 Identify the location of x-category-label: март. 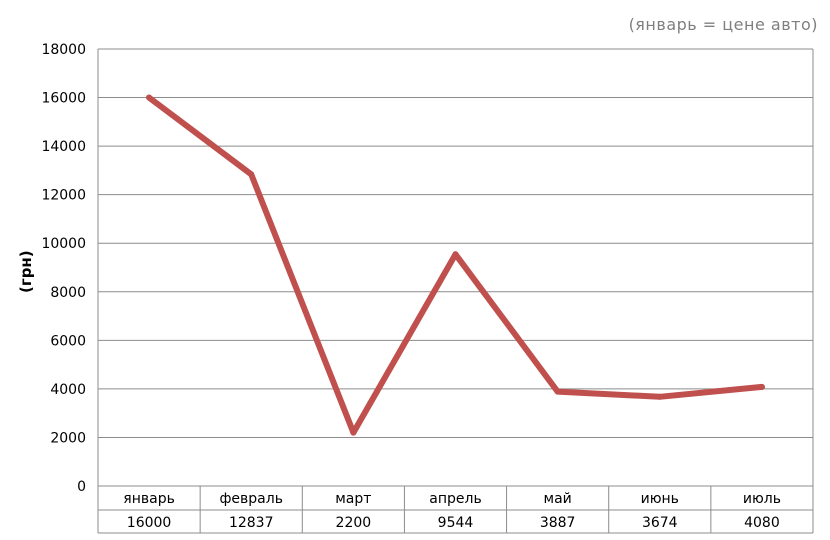
(353, 499).